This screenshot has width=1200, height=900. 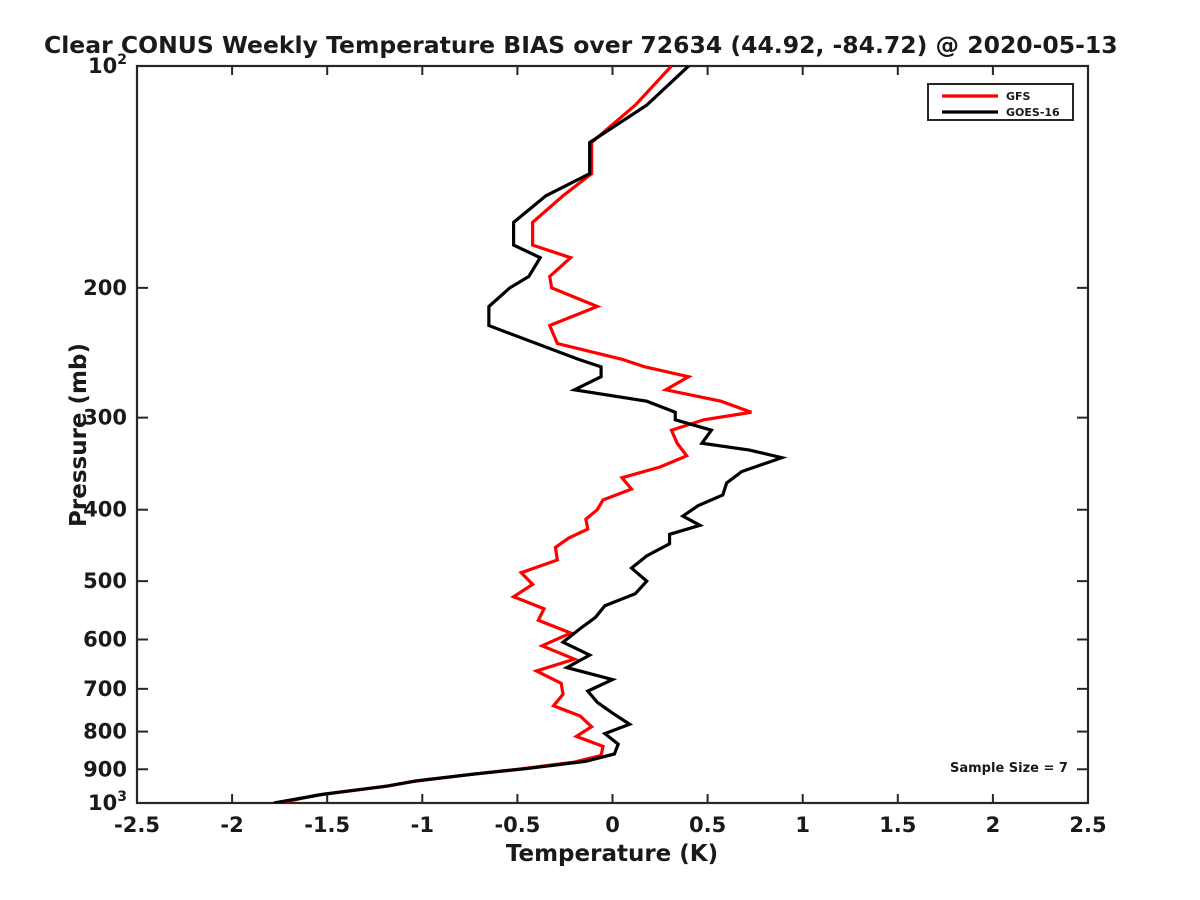 I want to click on y-tick-label: 900, so click(x=105, y=769).